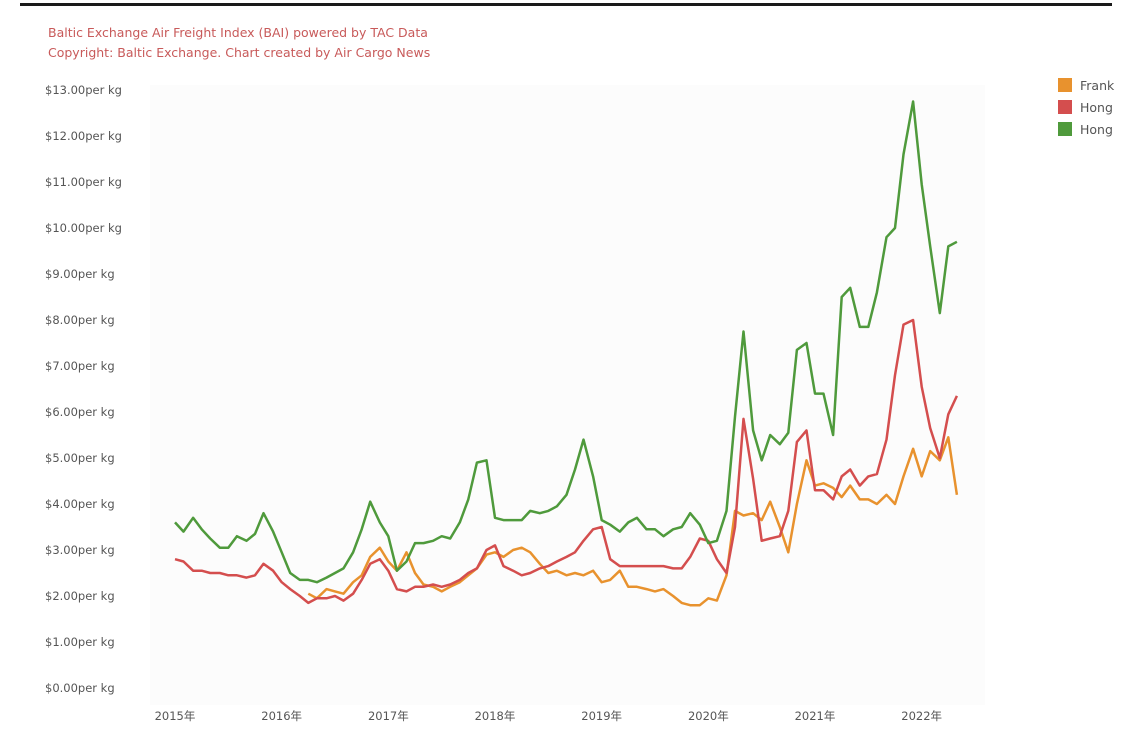 The image size is (1125, 756). Describe the element at coordinates (1065, 85) in the screenshot. I see `legend-swatch-frankfurt` at that location.